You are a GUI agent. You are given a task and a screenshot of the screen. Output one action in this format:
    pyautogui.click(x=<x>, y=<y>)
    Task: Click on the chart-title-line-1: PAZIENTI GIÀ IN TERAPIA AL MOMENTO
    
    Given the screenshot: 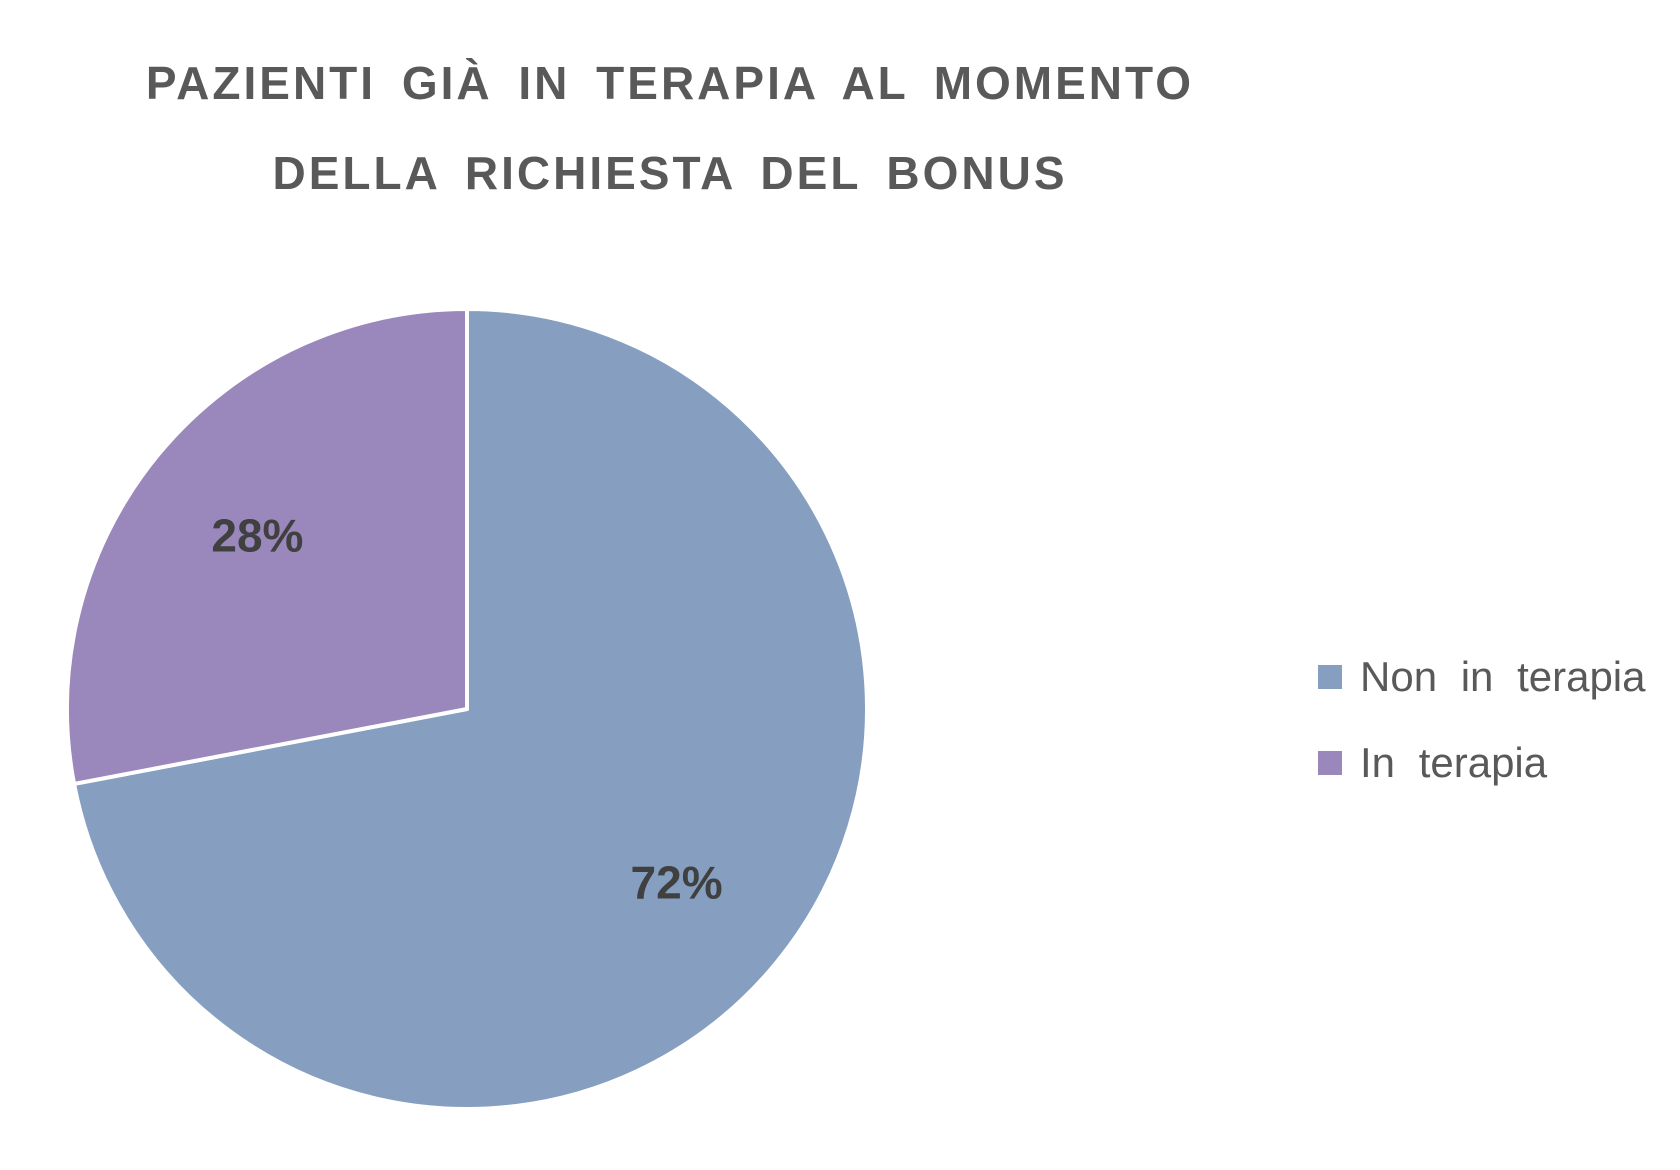 What is the action you would take?
    pyautogui.click(x=670, y=83)
    